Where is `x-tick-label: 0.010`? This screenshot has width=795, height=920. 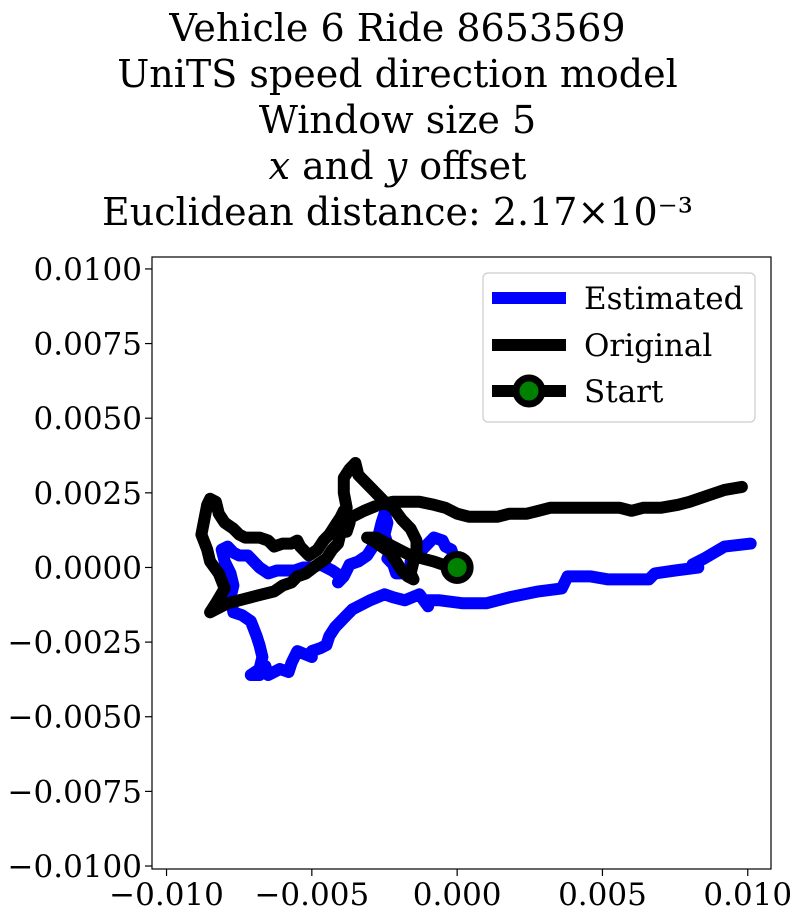
x-tick-label: 0.010 is located at coordinates (747, 895).